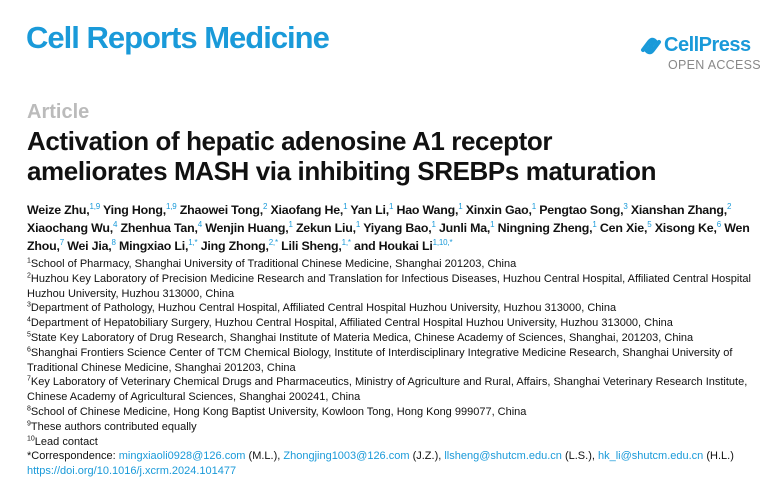 This screenshot has height=496, width=774. Describe the element at coordinates (442, 242) in the screenshot. I see `author-affiliation-marker: 1,10,*` at that location.